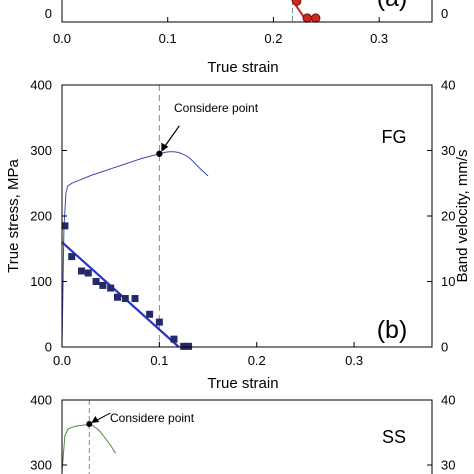 Image resolution: width=474 pixels, height=474 pixels. Describe the element at coordinates (394, 437) in the screenshot. I see `panel-c-corner-label: SS` at that location.